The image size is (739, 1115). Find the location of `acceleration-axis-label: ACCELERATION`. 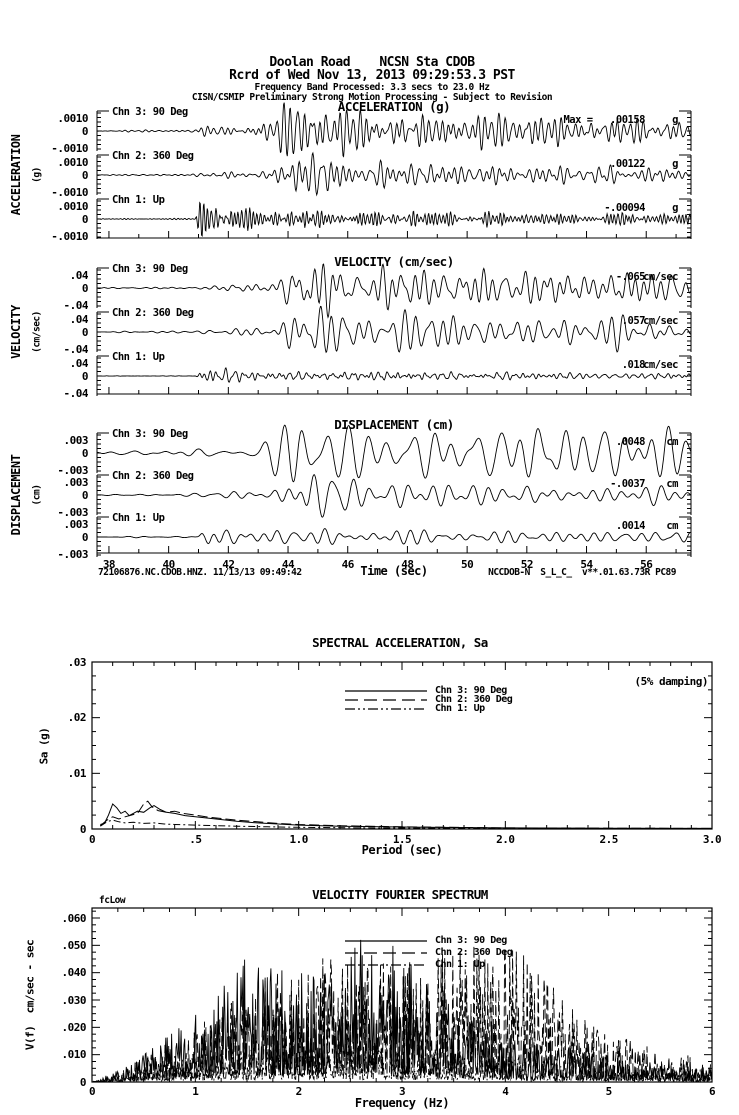

acceleration-axis-label: ACCELERATION is located at coordinates (16, 175).